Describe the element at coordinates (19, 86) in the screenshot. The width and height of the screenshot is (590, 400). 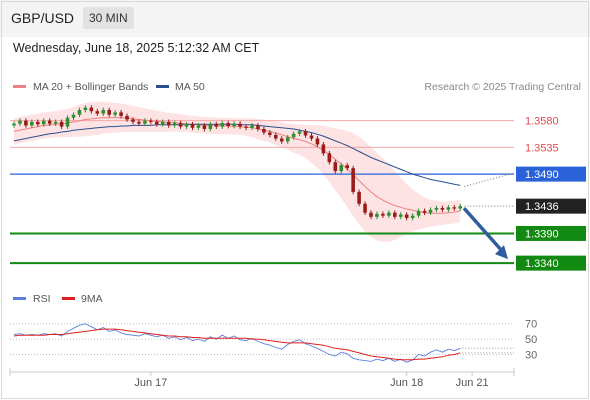
I see `legend-ma20-swatch` at that location.